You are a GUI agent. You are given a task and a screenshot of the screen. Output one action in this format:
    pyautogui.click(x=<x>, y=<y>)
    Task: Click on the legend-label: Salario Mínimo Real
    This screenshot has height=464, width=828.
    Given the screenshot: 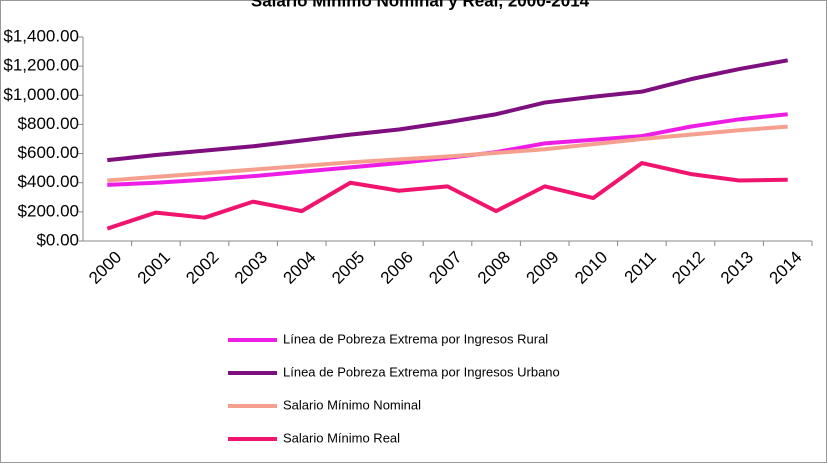 What is the action you would take?
    pyautogui.click(x=341, y=437)
    